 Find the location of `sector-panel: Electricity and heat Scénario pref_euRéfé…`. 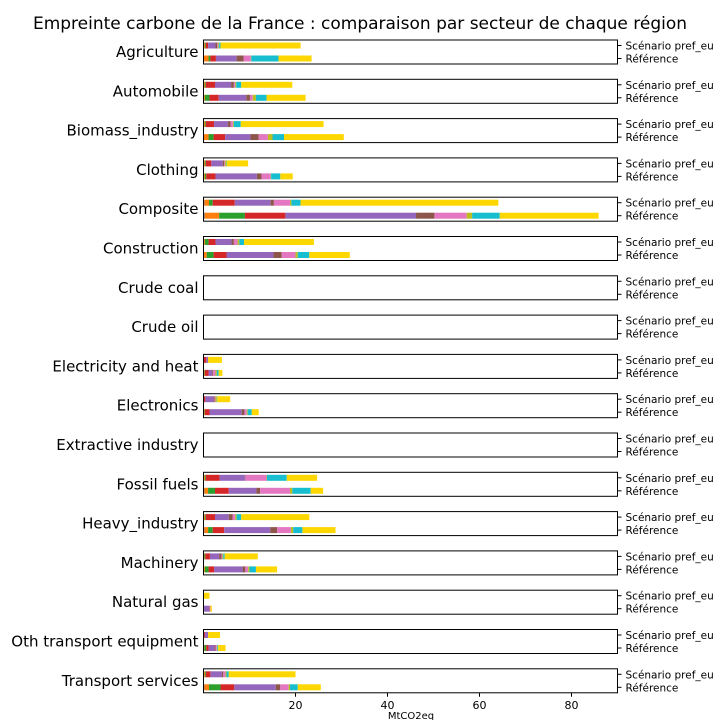

sector-panel: Electricity and heat Scénario pref_euRéfé… is located at coordinates (383, 366).